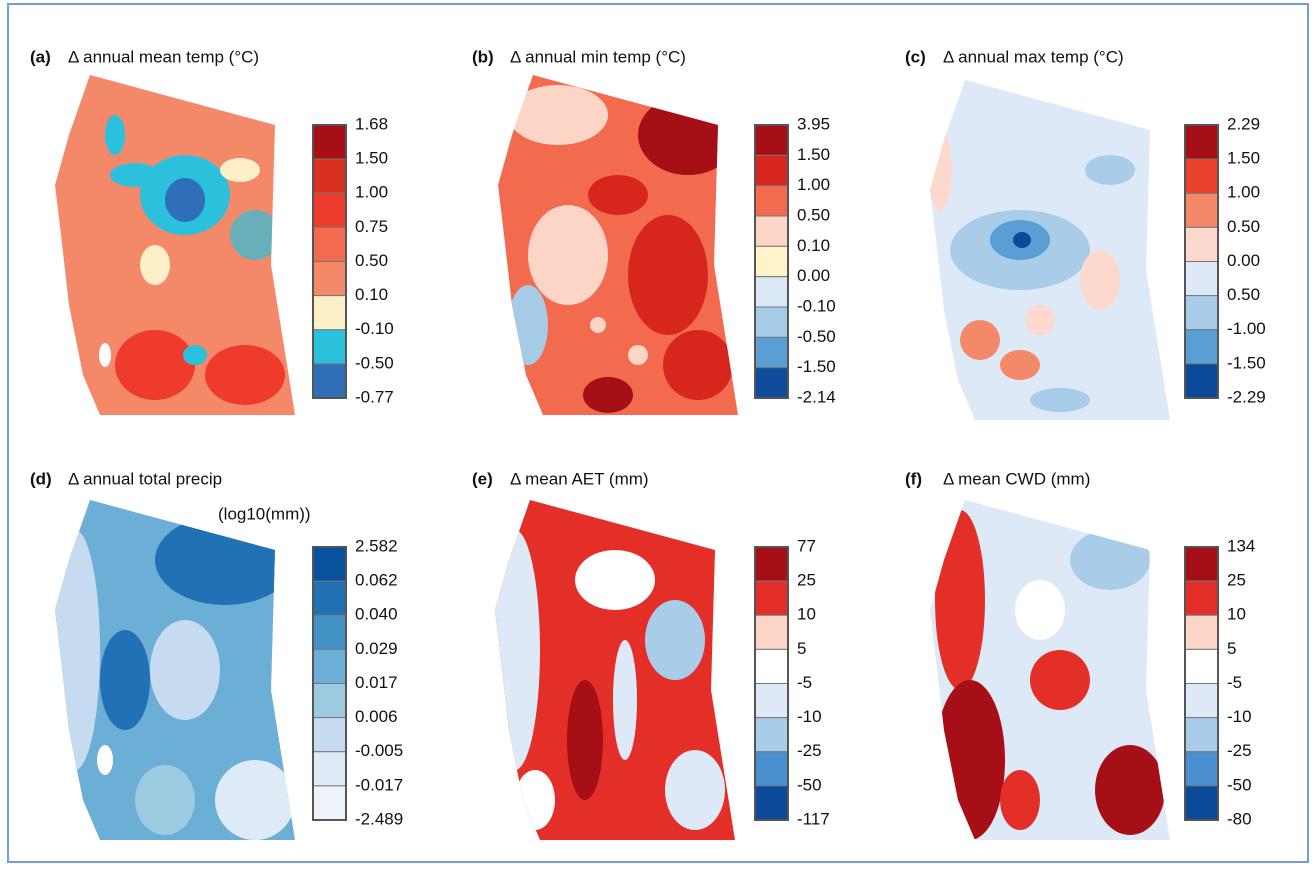  I want to click on legend-label: 3.95, so click(813, 123).